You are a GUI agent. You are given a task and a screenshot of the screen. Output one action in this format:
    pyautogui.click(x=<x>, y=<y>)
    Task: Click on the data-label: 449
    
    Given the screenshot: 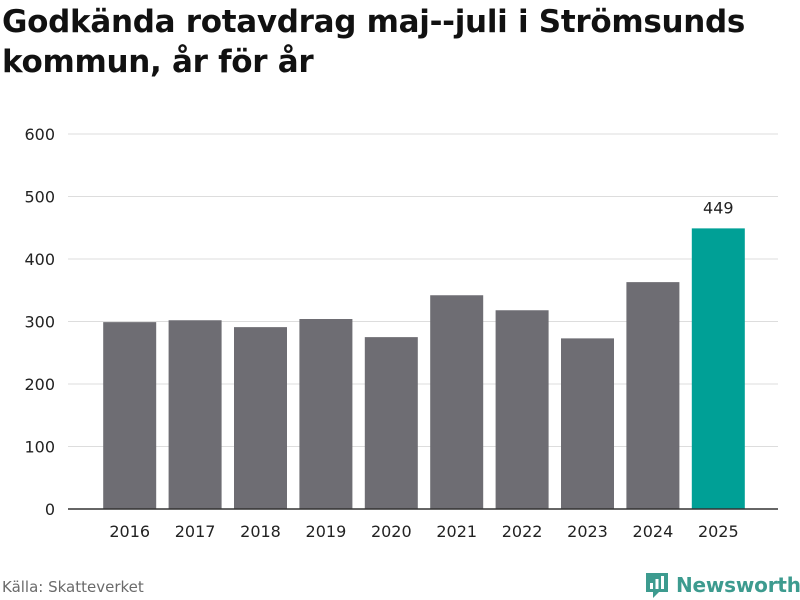 What is the action you would take?
    pyautogui.click(x=718, y=207)
    